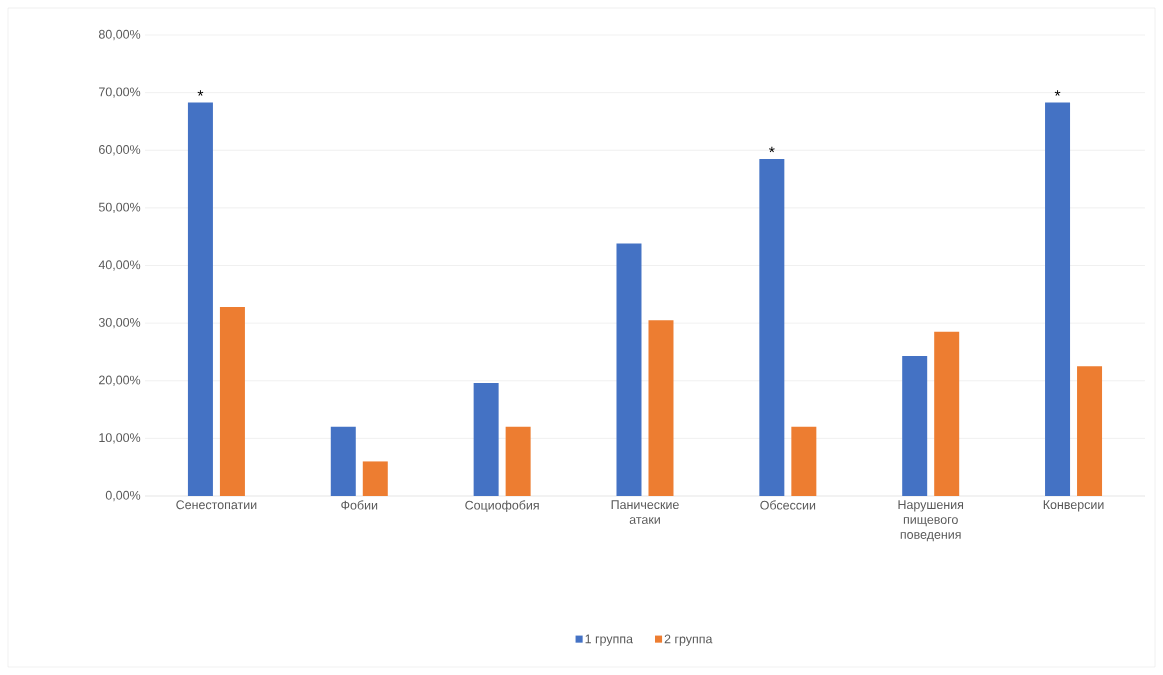 The height and width of the screenshot is (675, 1163). Describe the element at coordinates (120, 92) in the screenshot. I see `y-tick-label: 70,00%` at that location.